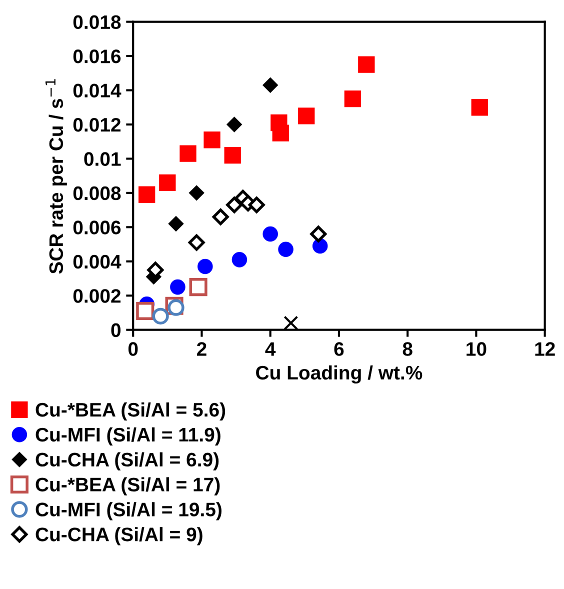  I want to click on y-tick-label: 0.014, so click(97, 91).